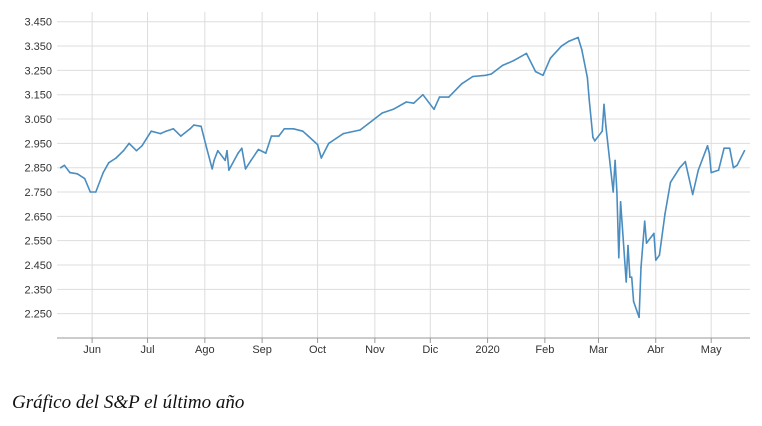 This screenshot has height=426, width=762. I want to click on x-tick-label: May, so click(711, 350).